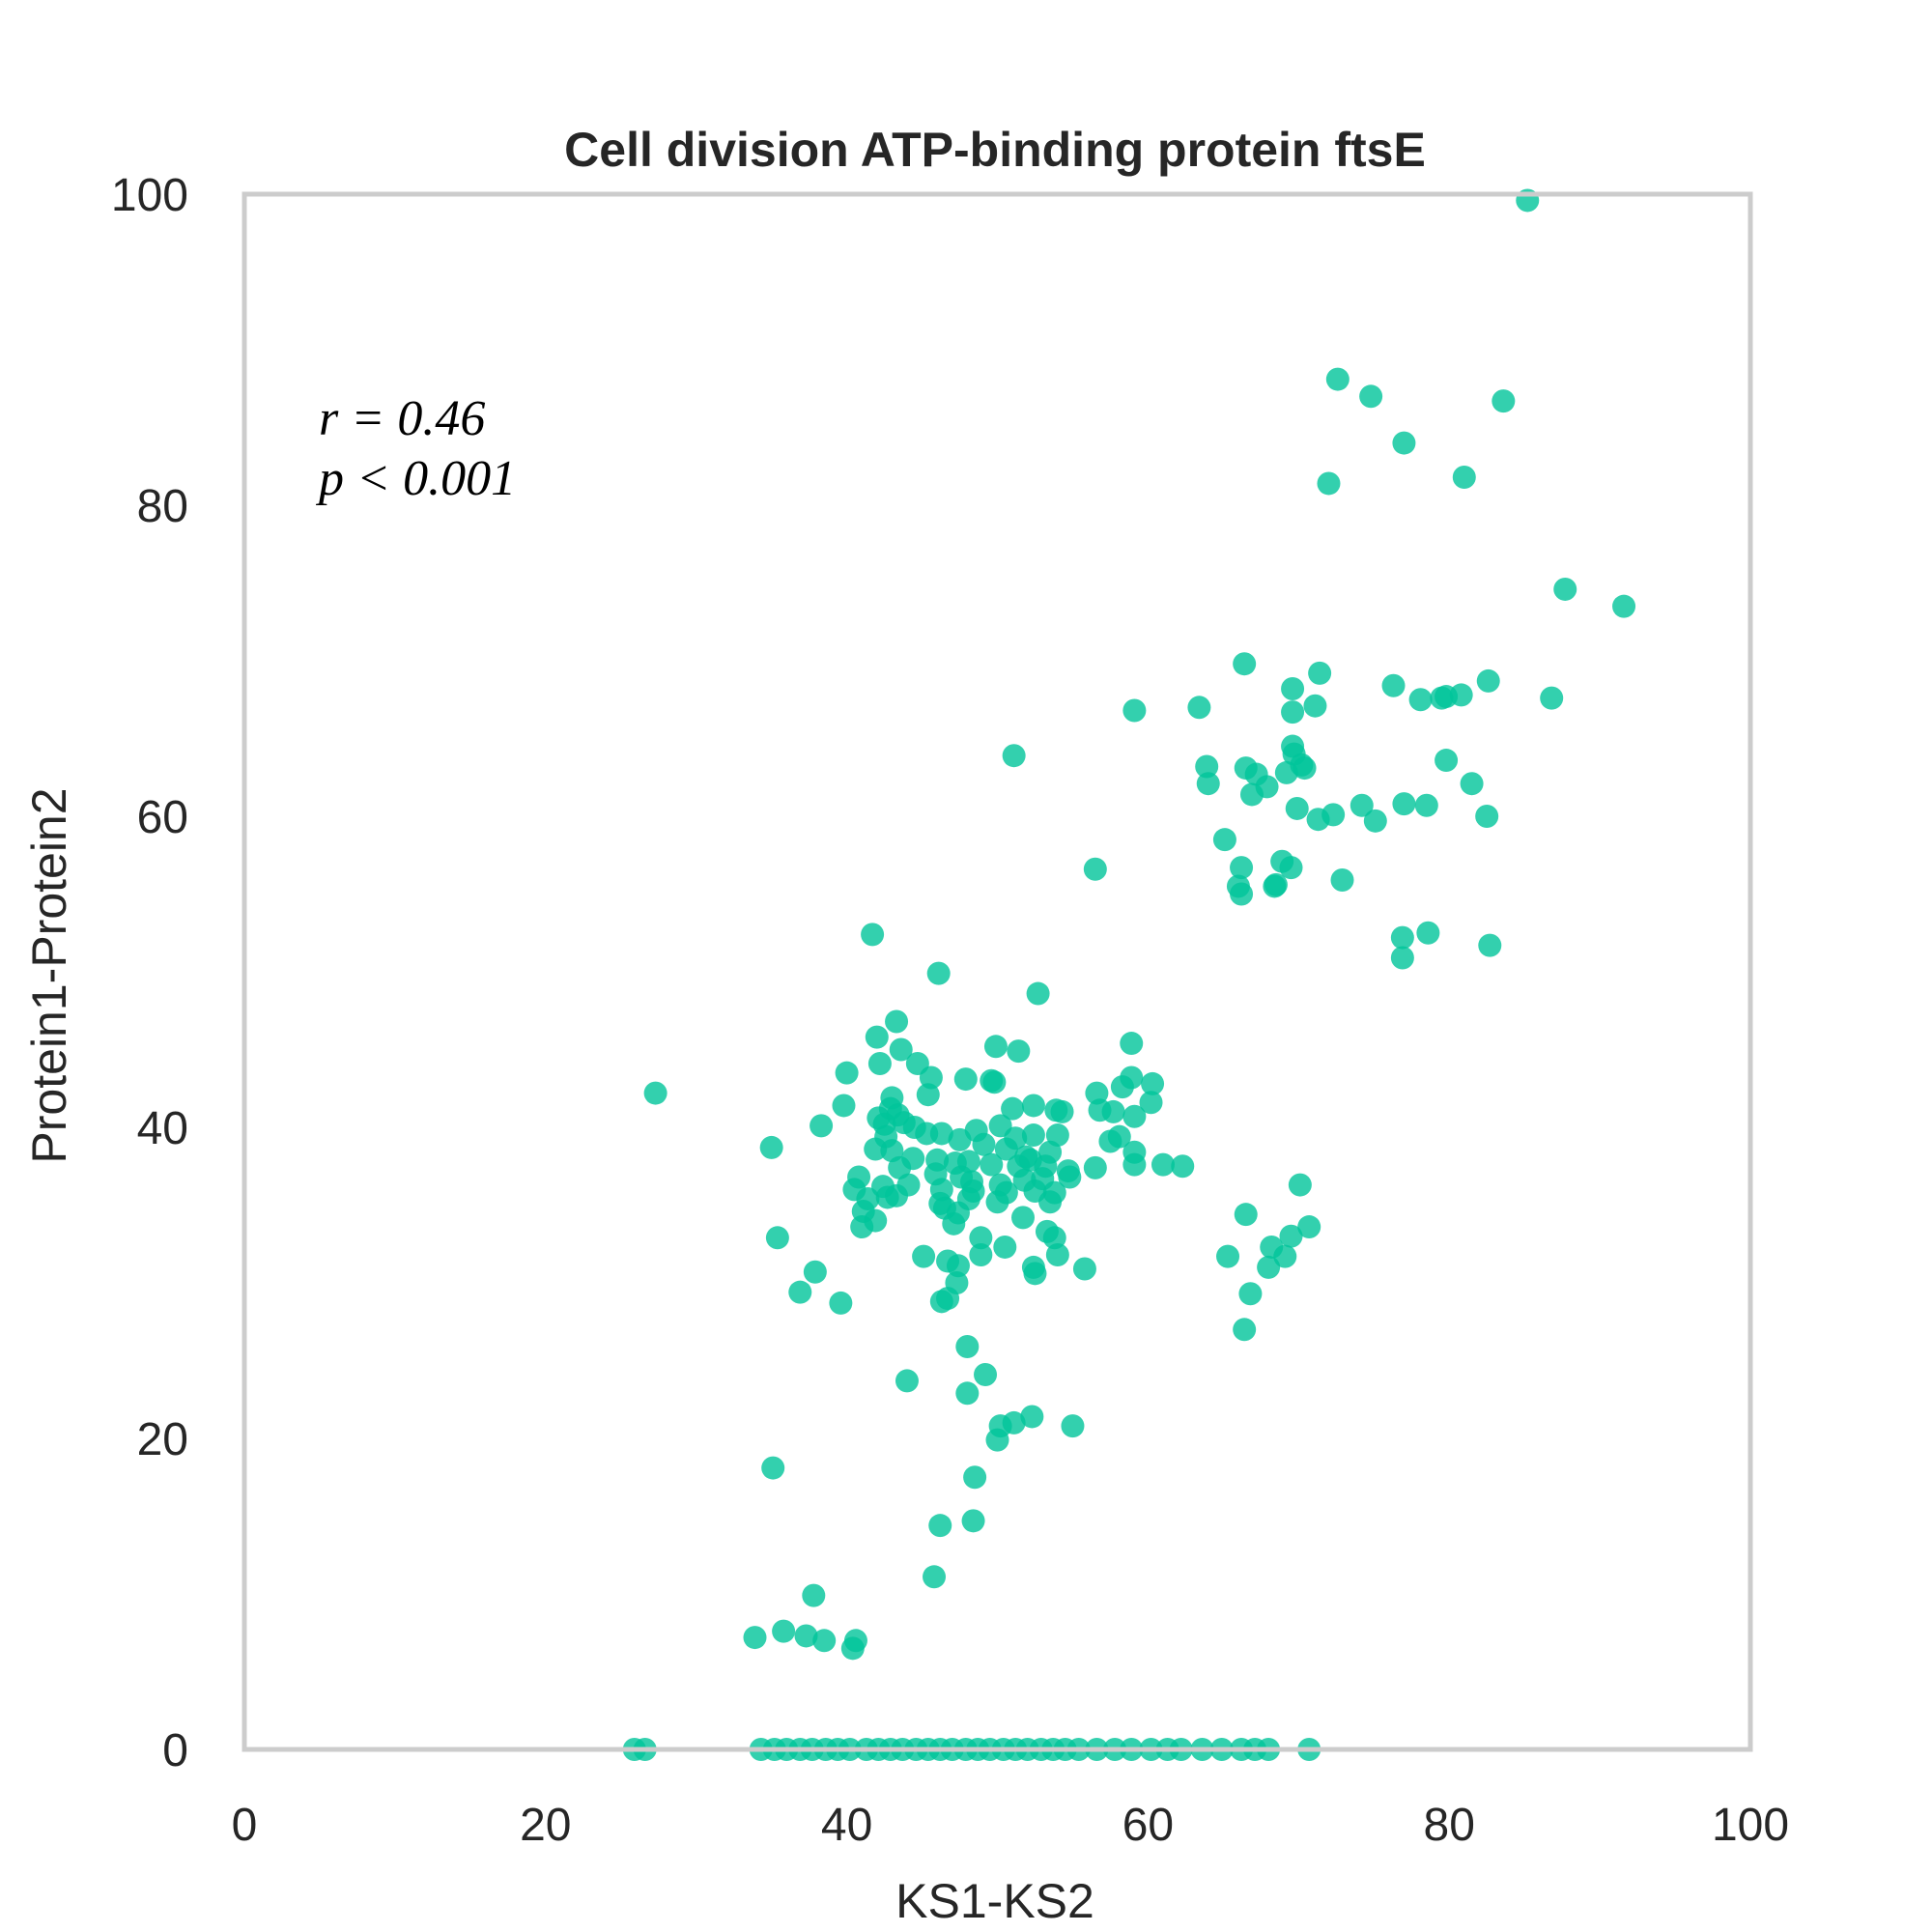 This screenshot has width=1932, height=1932. Describe the element at coordinates (995, 1901) in the screenshot. I see `x-axis-label: KS1-KS2` at that location.